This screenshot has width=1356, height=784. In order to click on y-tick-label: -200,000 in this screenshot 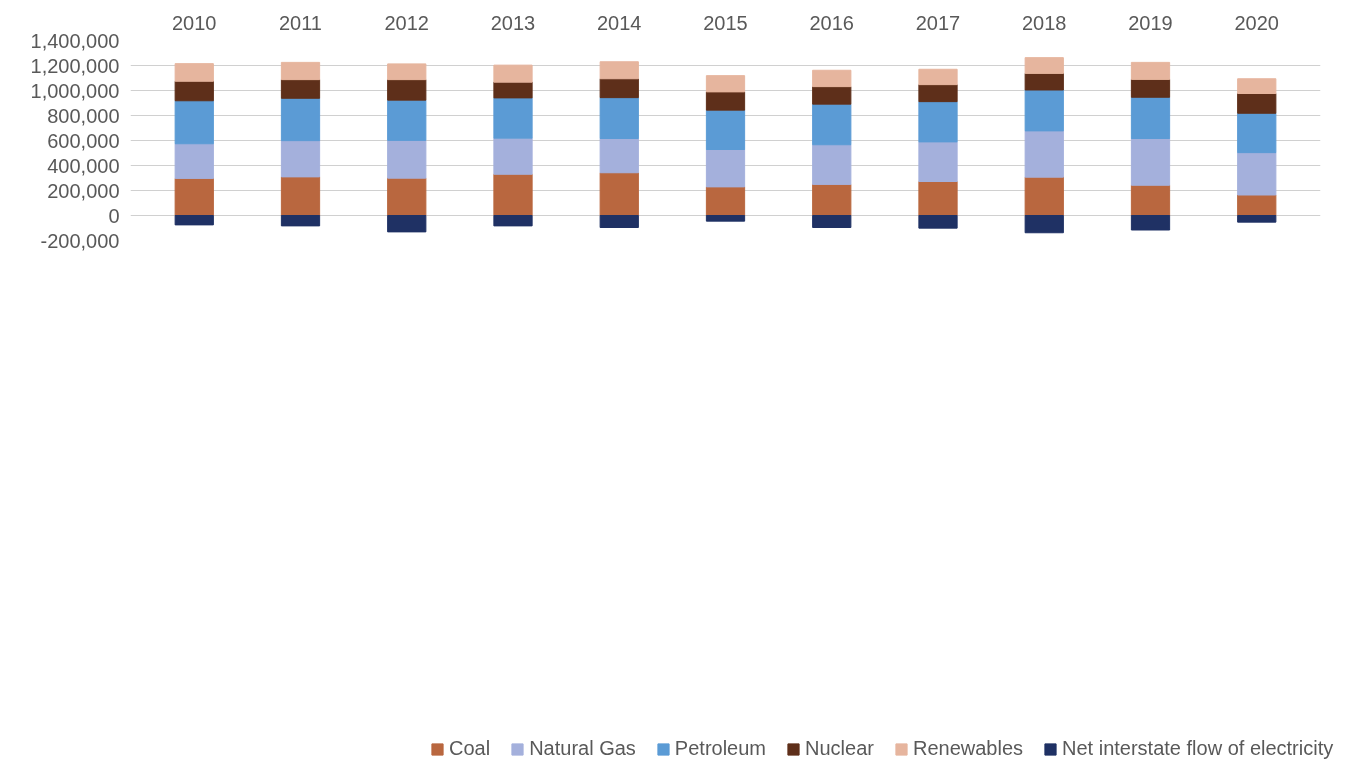, I will do `click(80, 240)`.